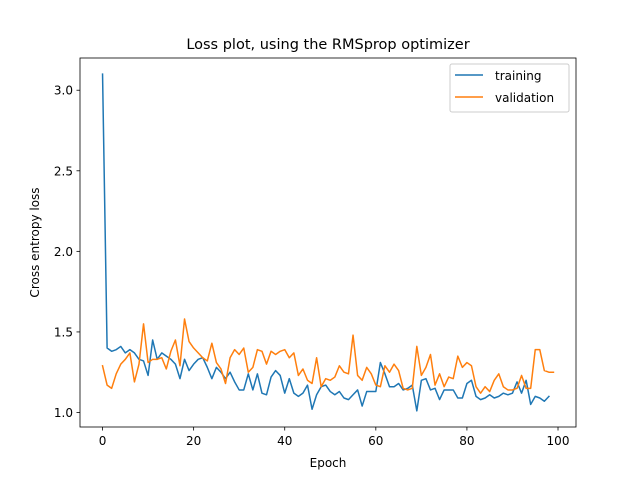 This screenshot has height=480, width=640. What do you see at coordinates (328, 356) in the screenshot?
I see `series-line-validation` at bounding box center [328, 356].